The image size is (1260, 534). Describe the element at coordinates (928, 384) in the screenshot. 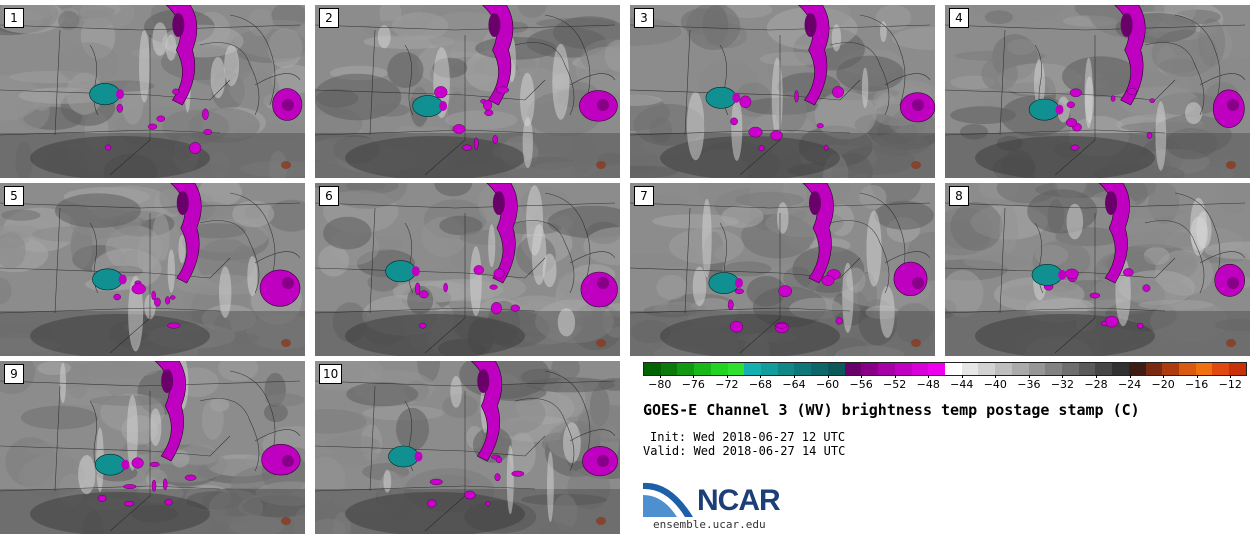

I see `colorbar-tick-label: −48` at that location.